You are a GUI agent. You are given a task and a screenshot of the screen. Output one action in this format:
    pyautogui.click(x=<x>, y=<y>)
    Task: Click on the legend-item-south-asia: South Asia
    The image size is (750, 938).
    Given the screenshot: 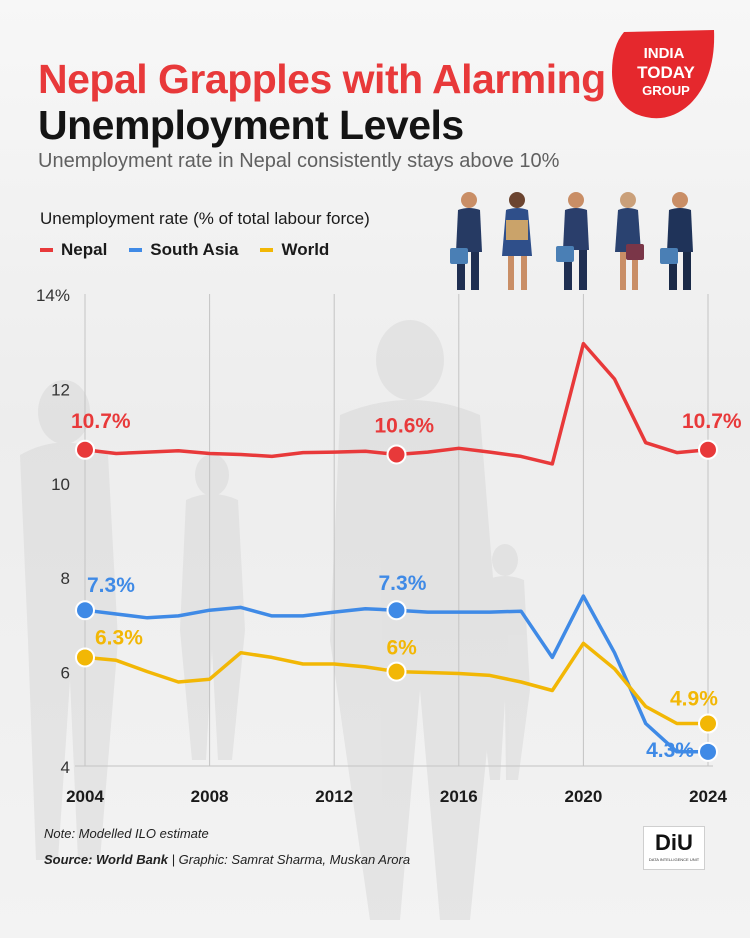 What is the action you would take?
    pyautogui.click(x=183, y=250)
    